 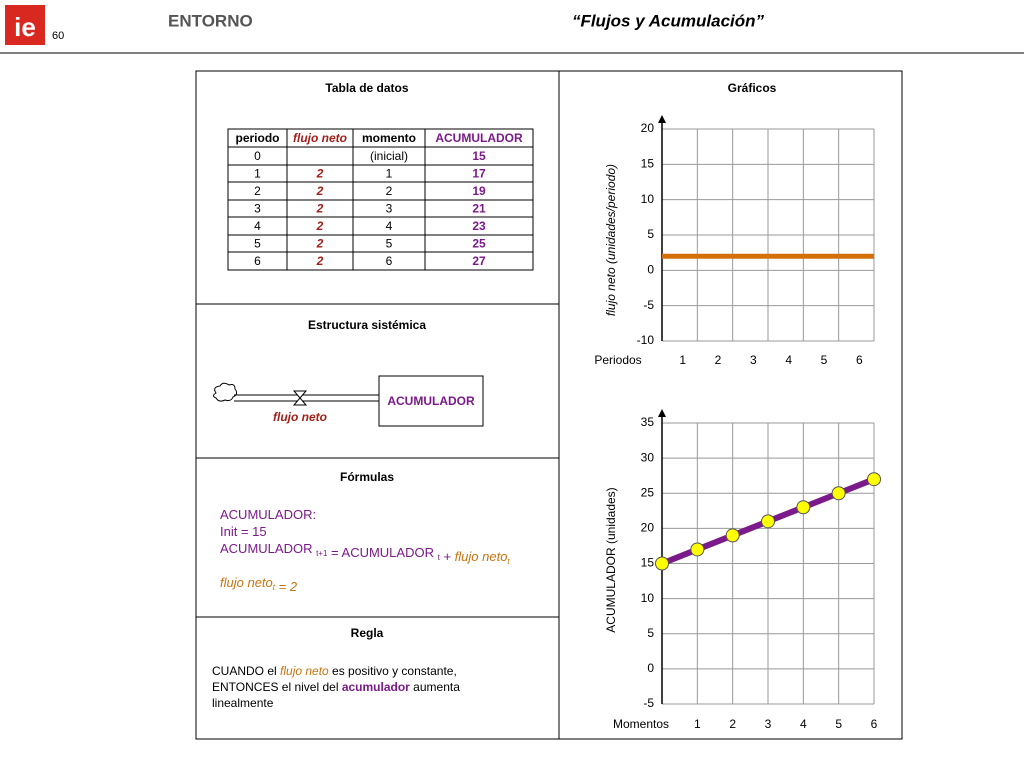 I want to click on logo-text: ie, so click(x=25, y=27).